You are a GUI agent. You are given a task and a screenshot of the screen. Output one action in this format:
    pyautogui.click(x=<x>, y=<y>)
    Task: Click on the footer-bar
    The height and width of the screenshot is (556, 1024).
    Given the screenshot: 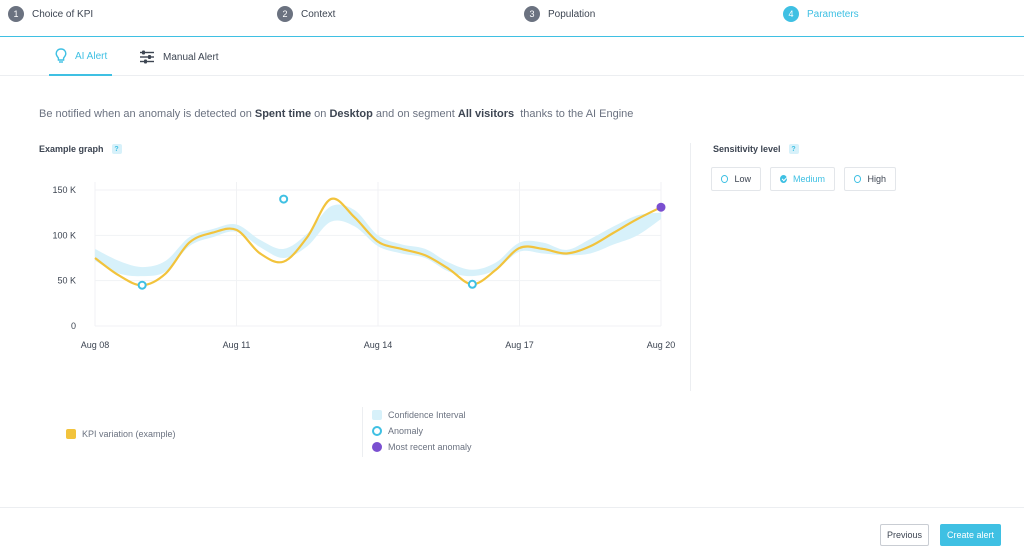 What is the action you would take?
    pyautogui.click(x=512, y=531)
    